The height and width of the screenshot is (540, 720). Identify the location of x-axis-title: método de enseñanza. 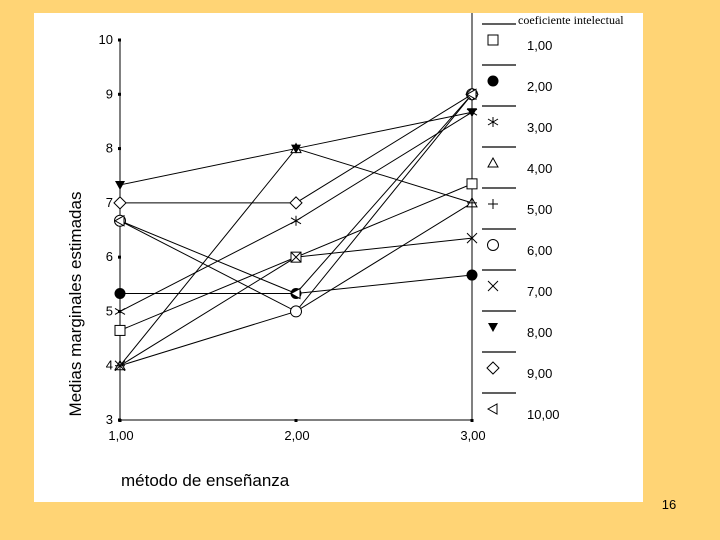
(205, 480).